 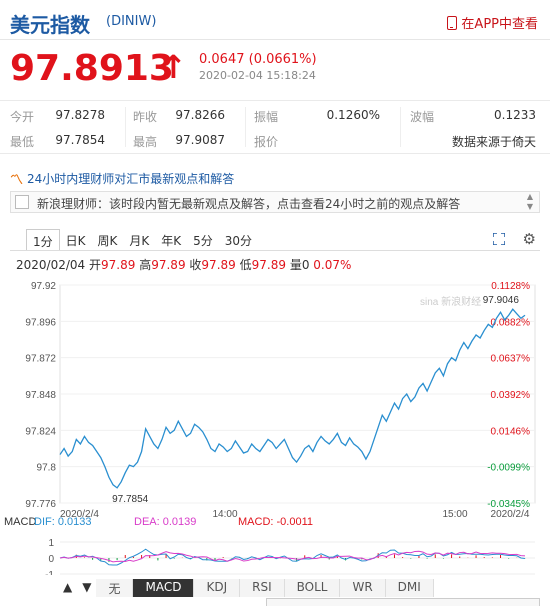 I want to click on open-label: 开, so click(x=95, y=265).